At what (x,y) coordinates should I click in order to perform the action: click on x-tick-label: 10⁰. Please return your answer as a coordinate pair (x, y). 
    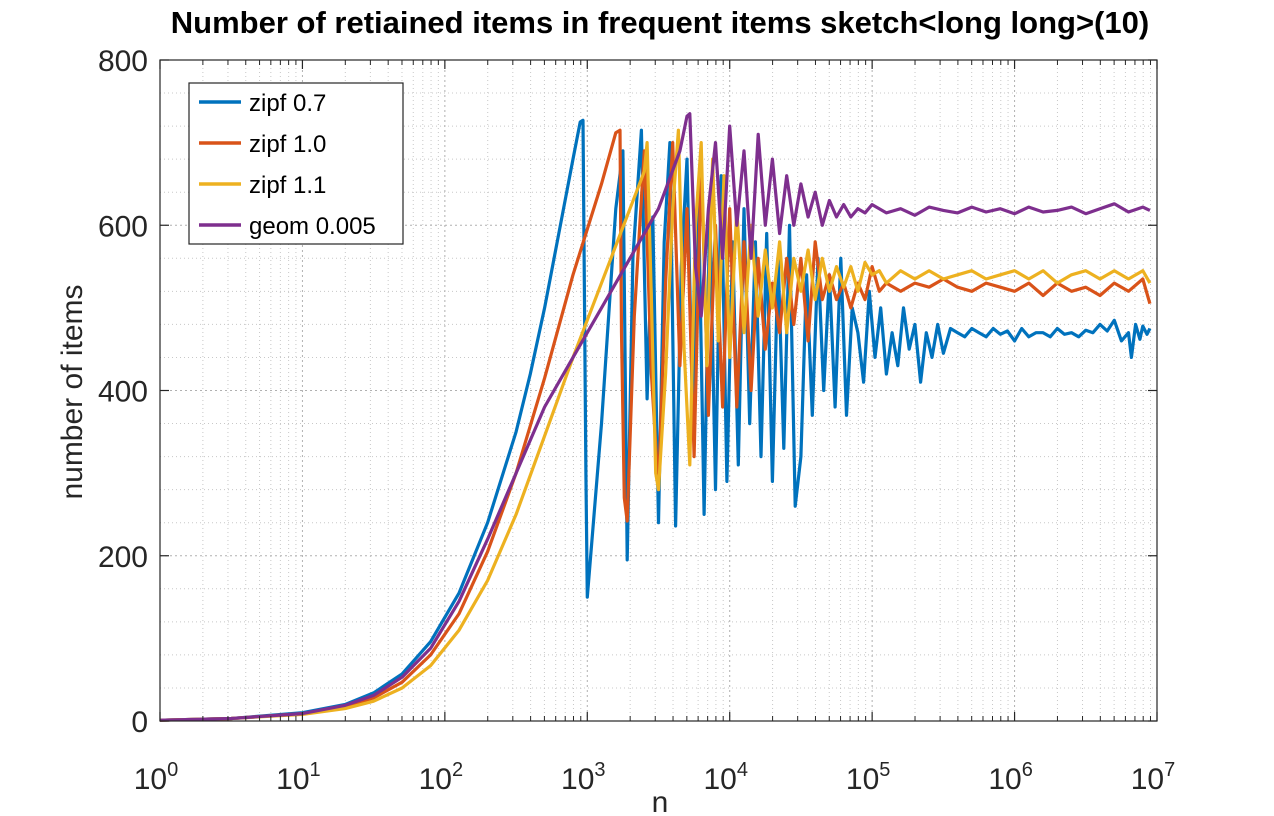
    Looking at the image, I should click on (156, 777).